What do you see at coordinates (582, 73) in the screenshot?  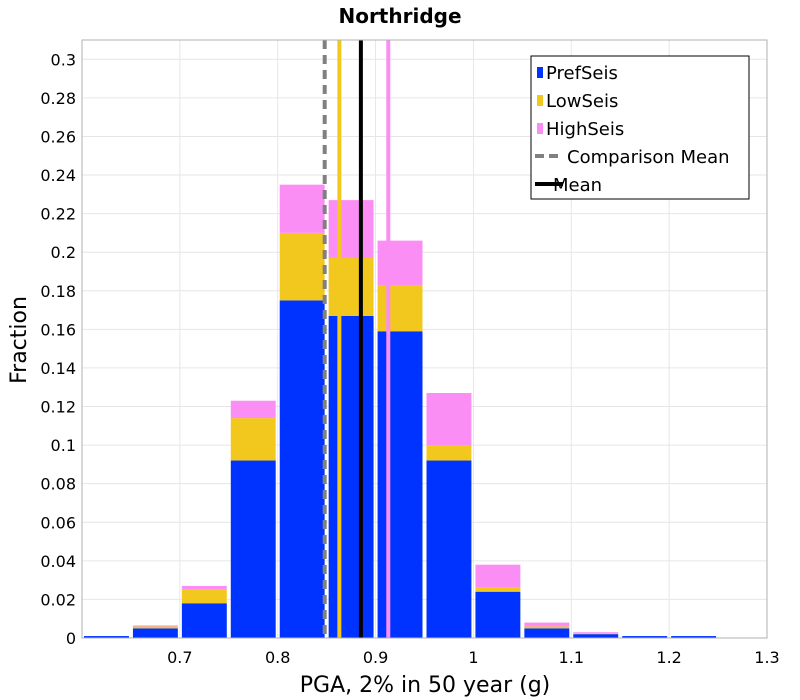 I see `legend-label-prefseis: PrefSeis` at bounding box center [582, 73].